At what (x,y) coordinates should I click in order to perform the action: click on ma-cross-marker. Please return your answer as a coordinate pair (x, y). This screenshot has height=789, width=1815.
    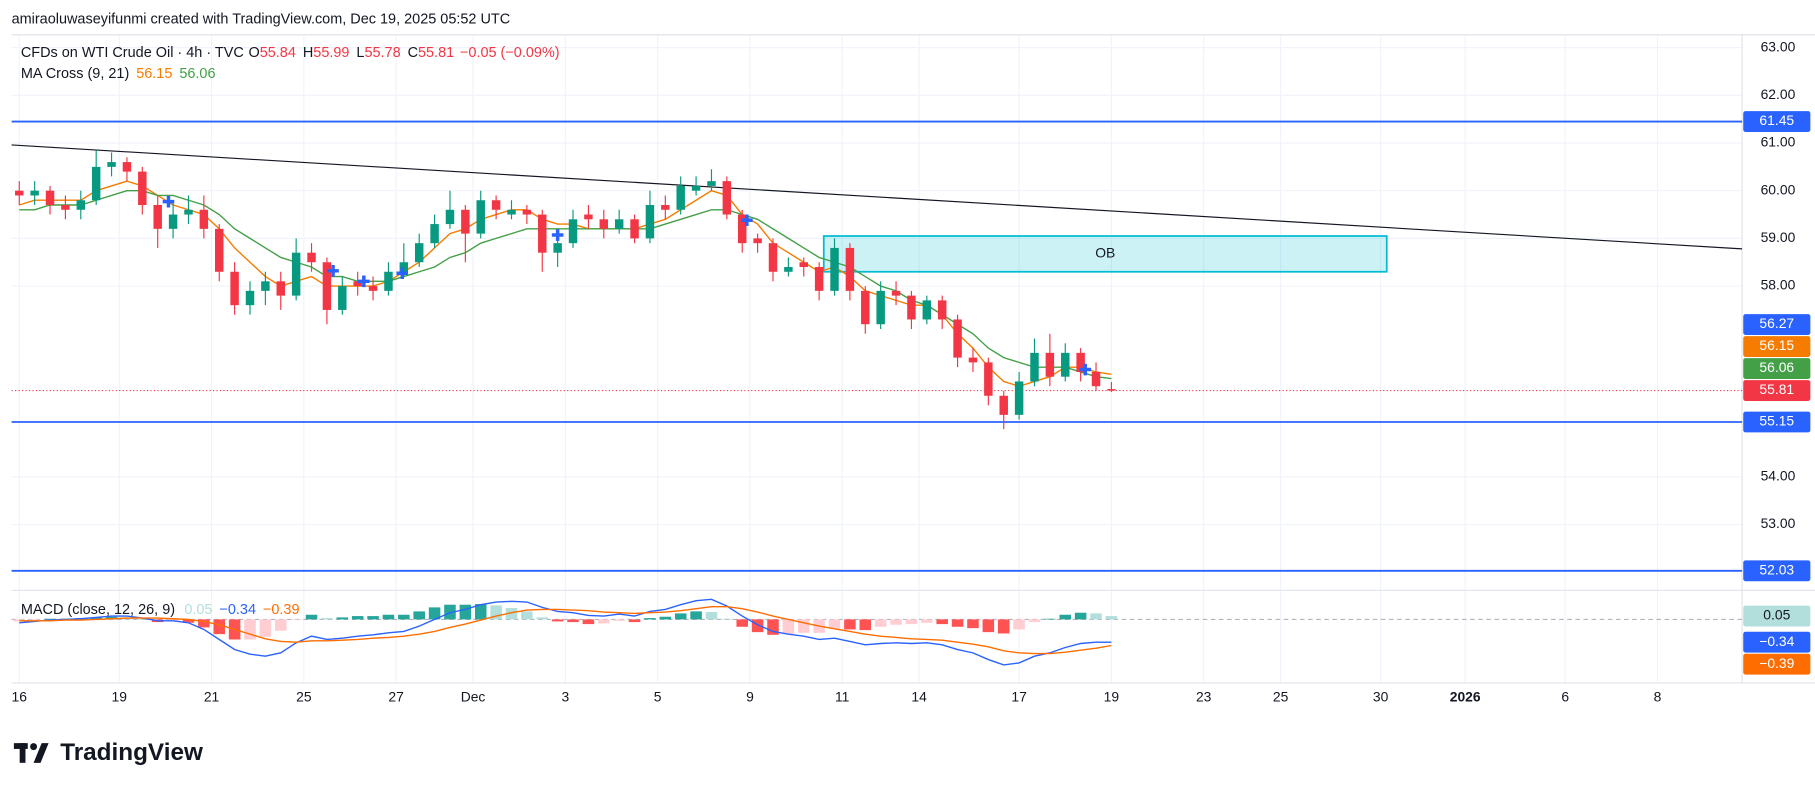
    Looking at the image, I should click on (557, 235).